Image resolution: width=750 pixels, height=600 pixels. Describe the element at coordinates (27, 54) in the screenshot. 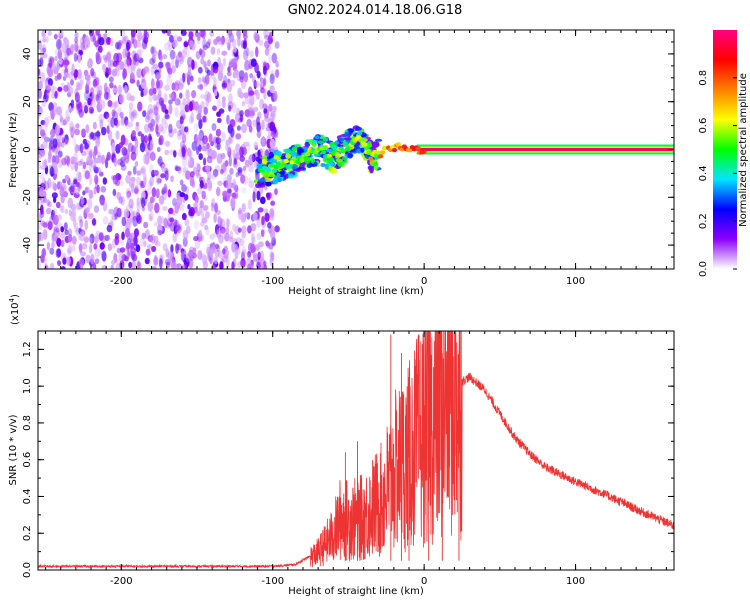

I see `spectrogram-y-tick-label: 40` at that location.